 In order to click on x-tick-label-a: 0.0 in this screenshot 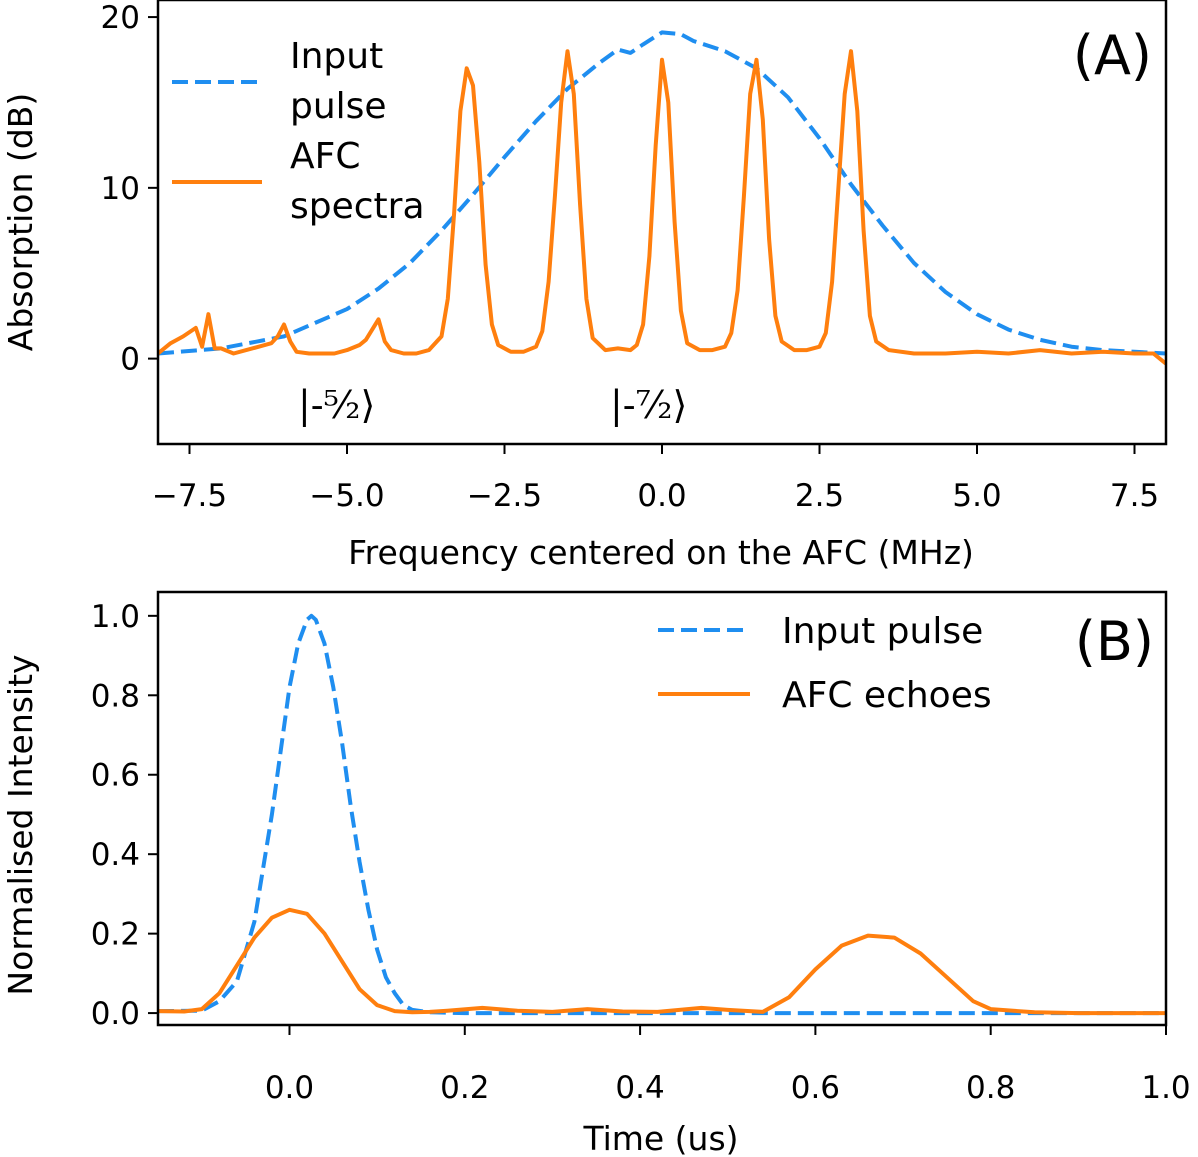, I will do `click(661, 496)`.